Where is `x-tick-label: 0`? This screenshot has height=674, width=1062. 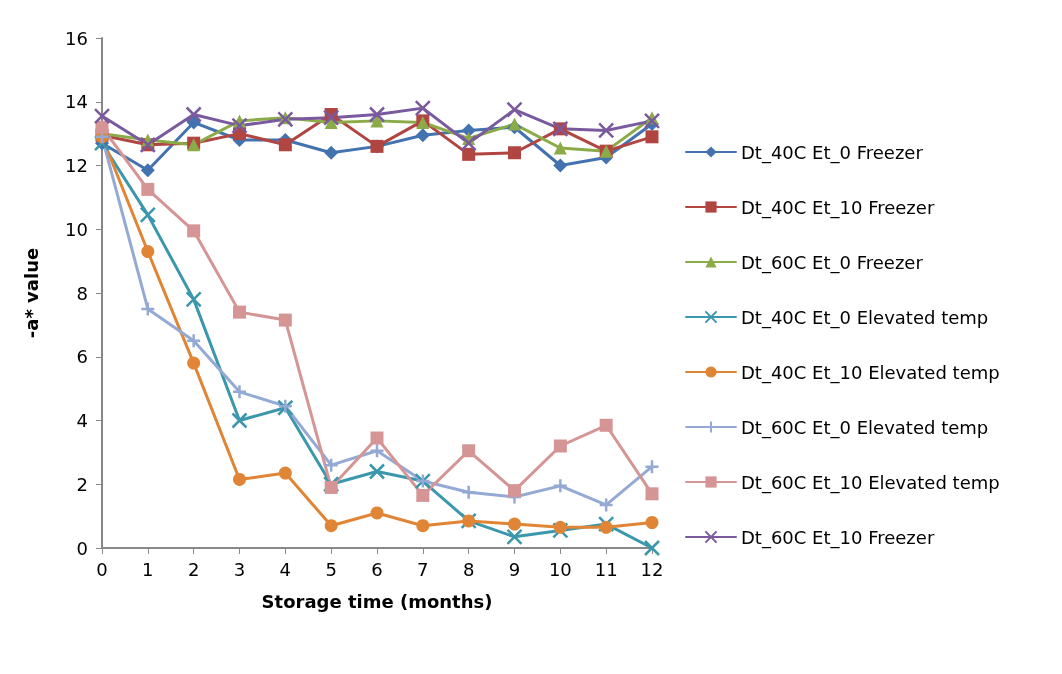
x-tick-label: 0 is located at coordinates (102, 569).